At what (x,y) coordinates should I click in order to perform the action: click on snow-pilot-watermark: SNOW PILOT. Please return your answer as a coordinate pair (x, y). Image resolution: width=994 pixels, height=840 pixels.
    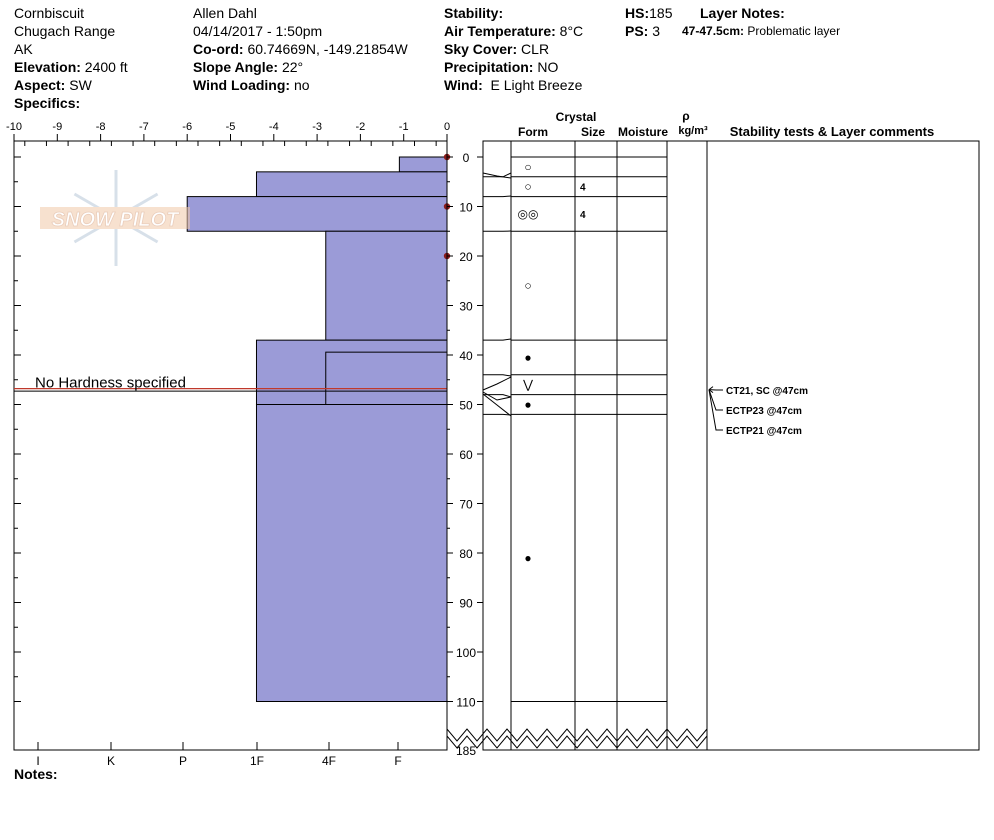
    Looking at the image, I should click on (115, 218).